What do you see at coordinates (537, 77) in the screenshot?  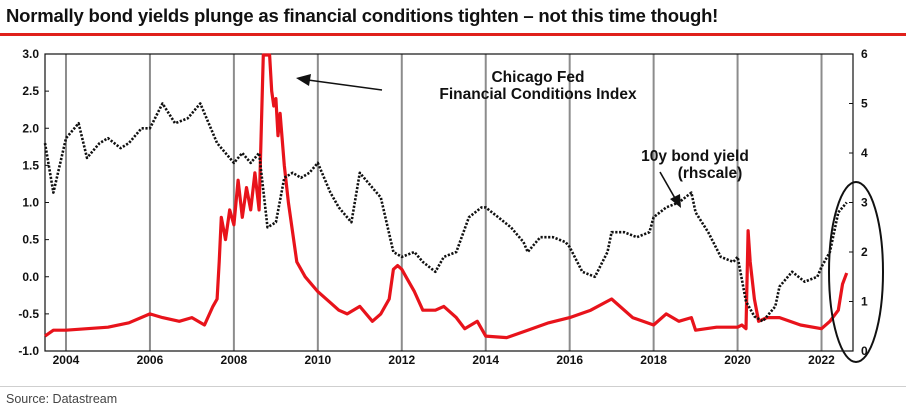 I see `nfci-label-line1: Chicago Fed` at bounding box center [537, 77].